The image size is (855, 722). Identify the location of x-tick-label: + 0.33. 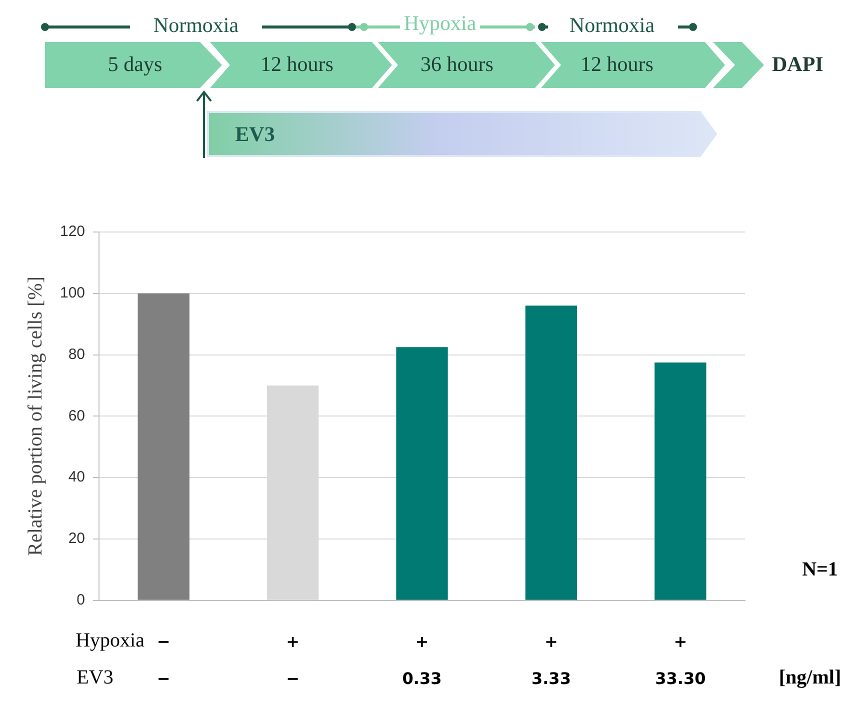
(422, 660).